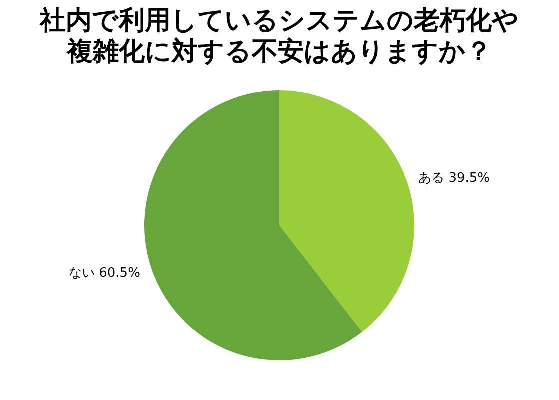 The width and height of the screenshot is (559, 400). What do you see at coordinates (454, 178) in the screenshot?
I see `slice-label: ある 39.5%` at bounding box center [454, 178].